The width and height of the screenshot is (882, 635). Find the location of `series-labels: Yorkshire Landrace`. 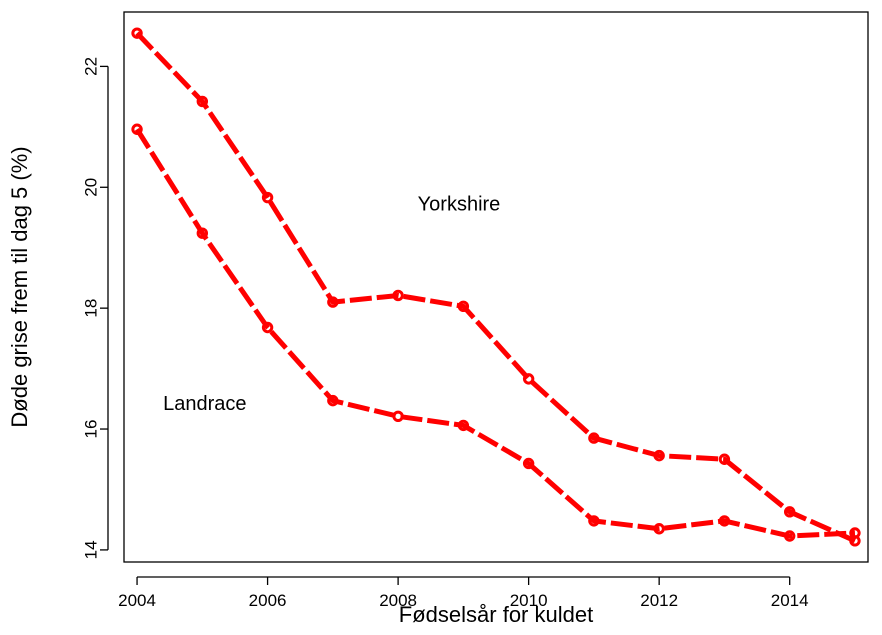

series-labels: Yorkshire Landrace is located at coordinates (331, 304).